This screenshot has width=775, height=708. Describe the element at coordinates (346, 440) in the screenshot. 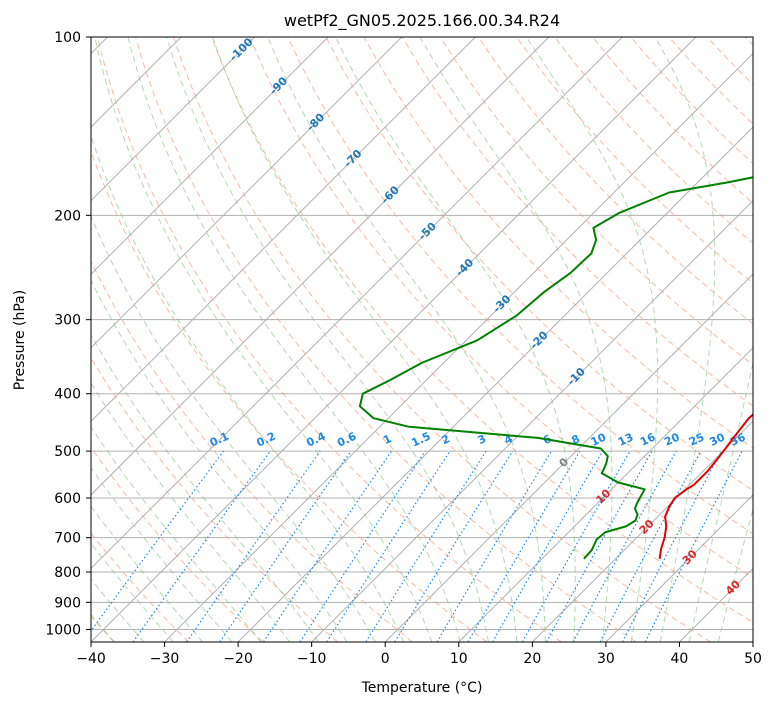

I see `mixing-ratio-label: 0.6` at that location.